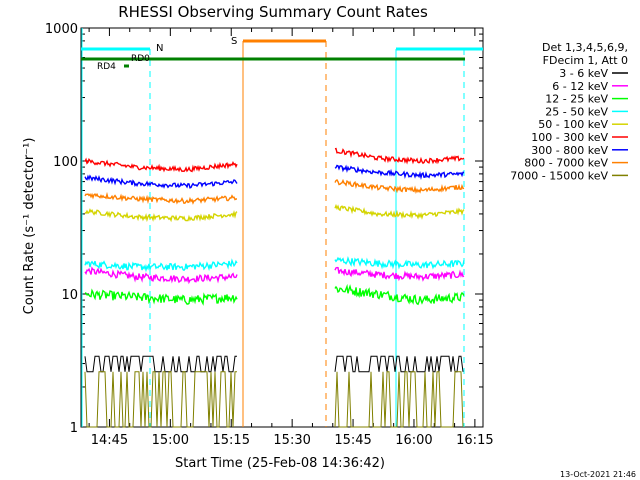  Describe the element at coordinates (576, 99) in the screenshot. I see `legend-label: 12 - 25 keV` at that location.